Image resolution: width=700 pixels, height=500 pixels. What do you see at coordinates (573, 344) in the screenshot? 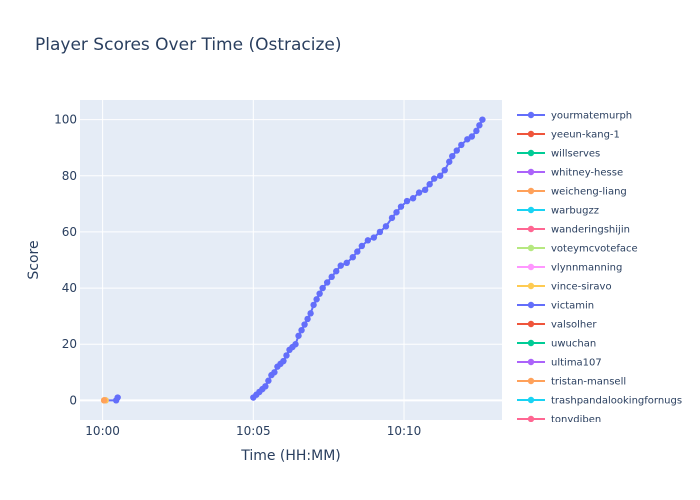
I see `legend-label: uwuchan` at bounding box center [573, 344].